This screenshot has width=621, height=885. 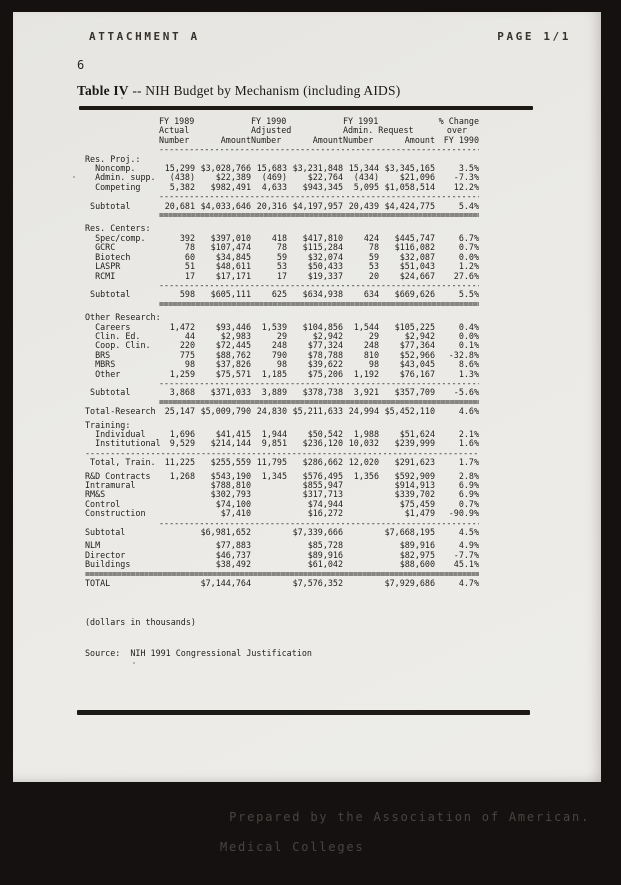 I want to click on table-cell: $75,206, so click(x=325, y=373).